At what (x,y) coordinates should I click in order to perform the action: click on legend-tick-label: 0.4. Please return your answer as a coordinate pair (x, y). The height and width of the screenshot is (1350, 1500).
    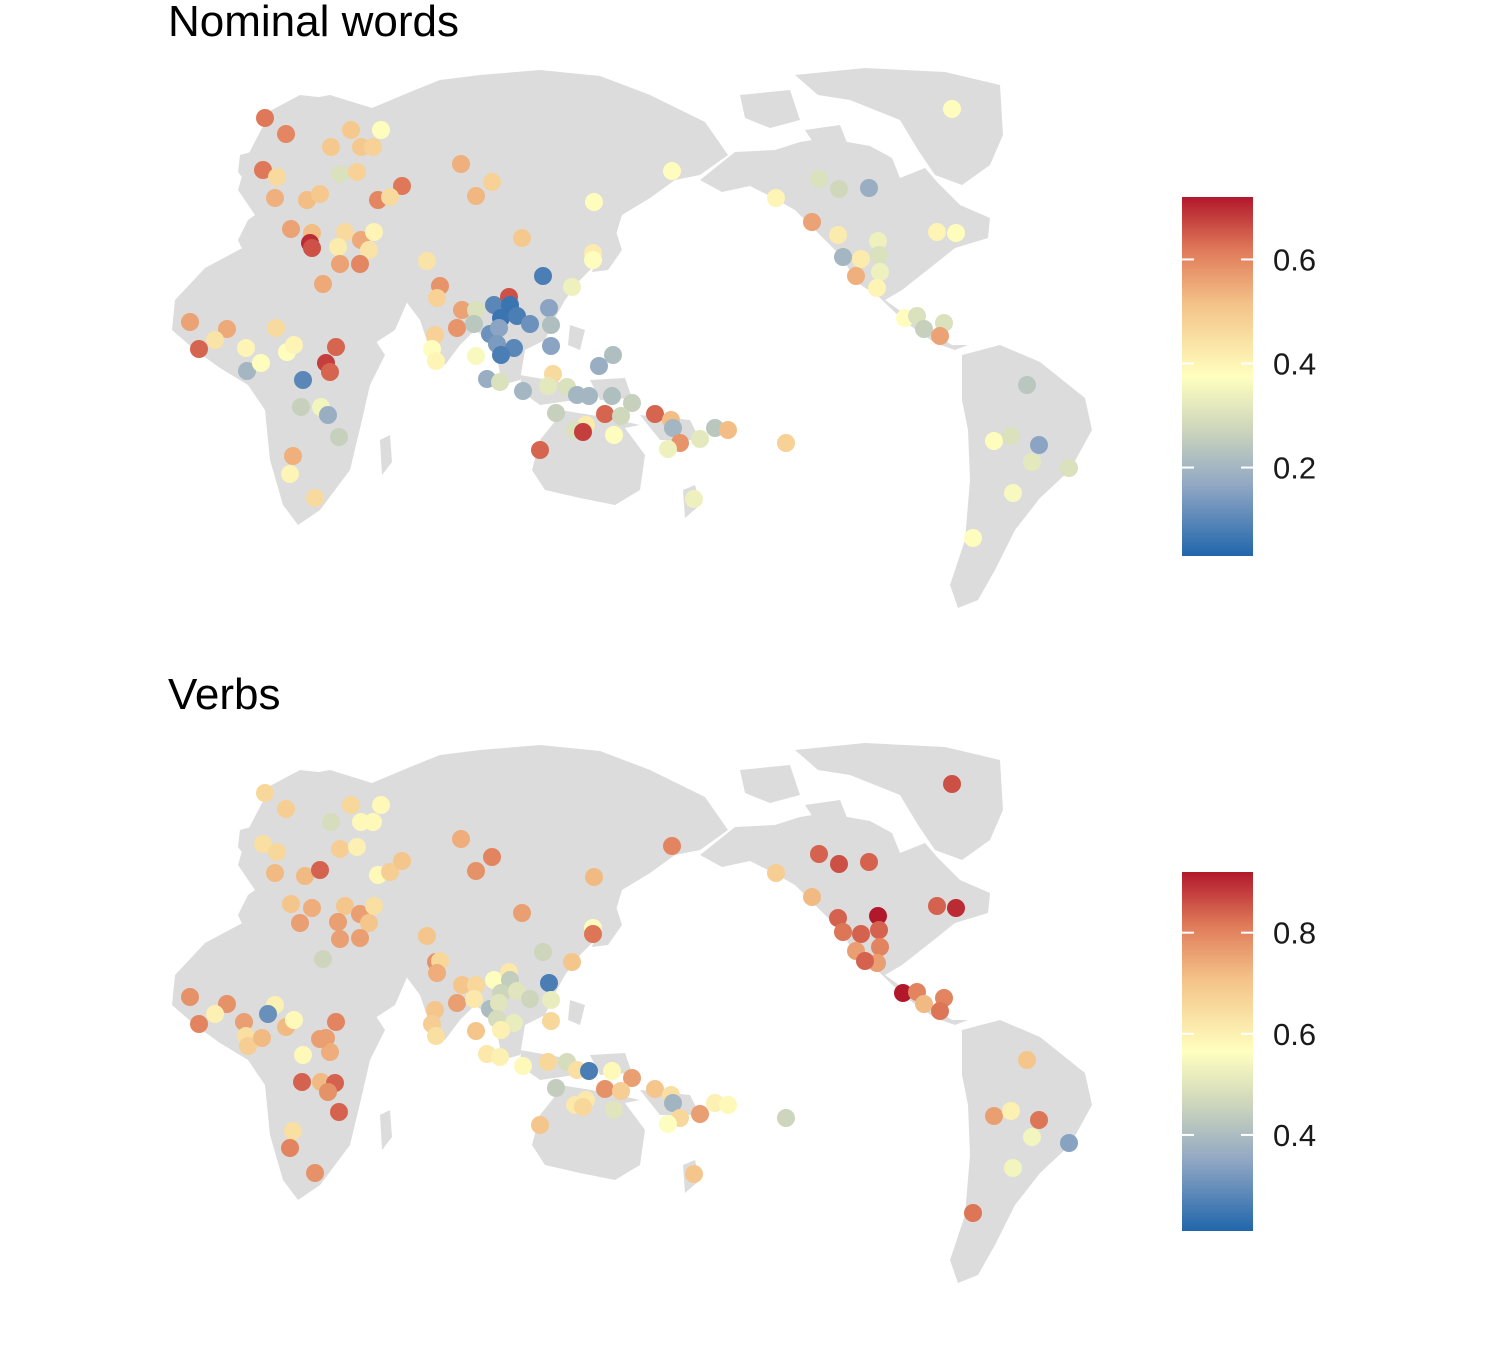
    Looking at the image, I should click on (1294, 363).